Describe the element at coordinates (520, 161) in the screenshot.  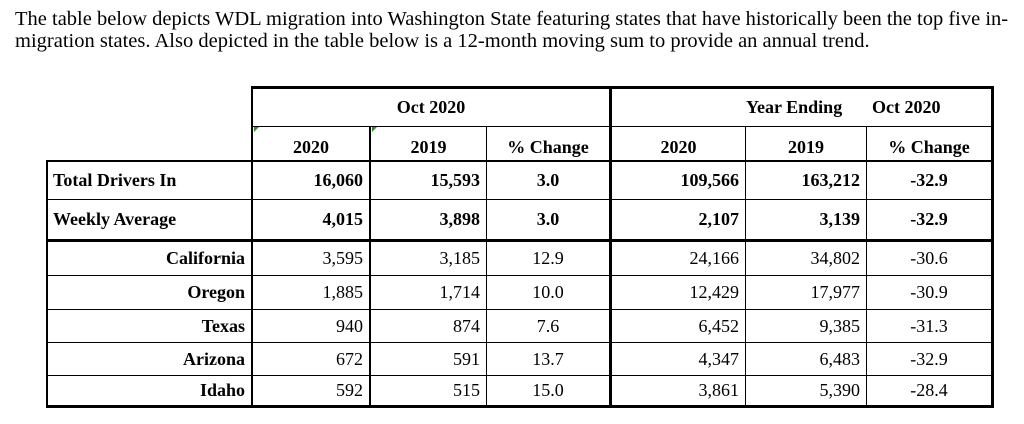
I see `column-header-divider` at that location.